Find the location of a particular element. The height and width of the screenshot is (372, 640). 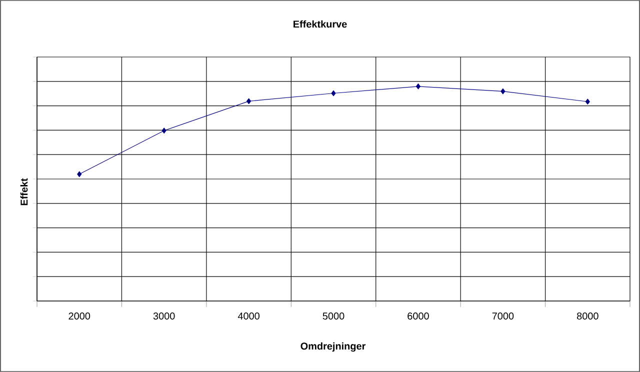

x-tick-label: 6000 is located at coordinates (418, 316).